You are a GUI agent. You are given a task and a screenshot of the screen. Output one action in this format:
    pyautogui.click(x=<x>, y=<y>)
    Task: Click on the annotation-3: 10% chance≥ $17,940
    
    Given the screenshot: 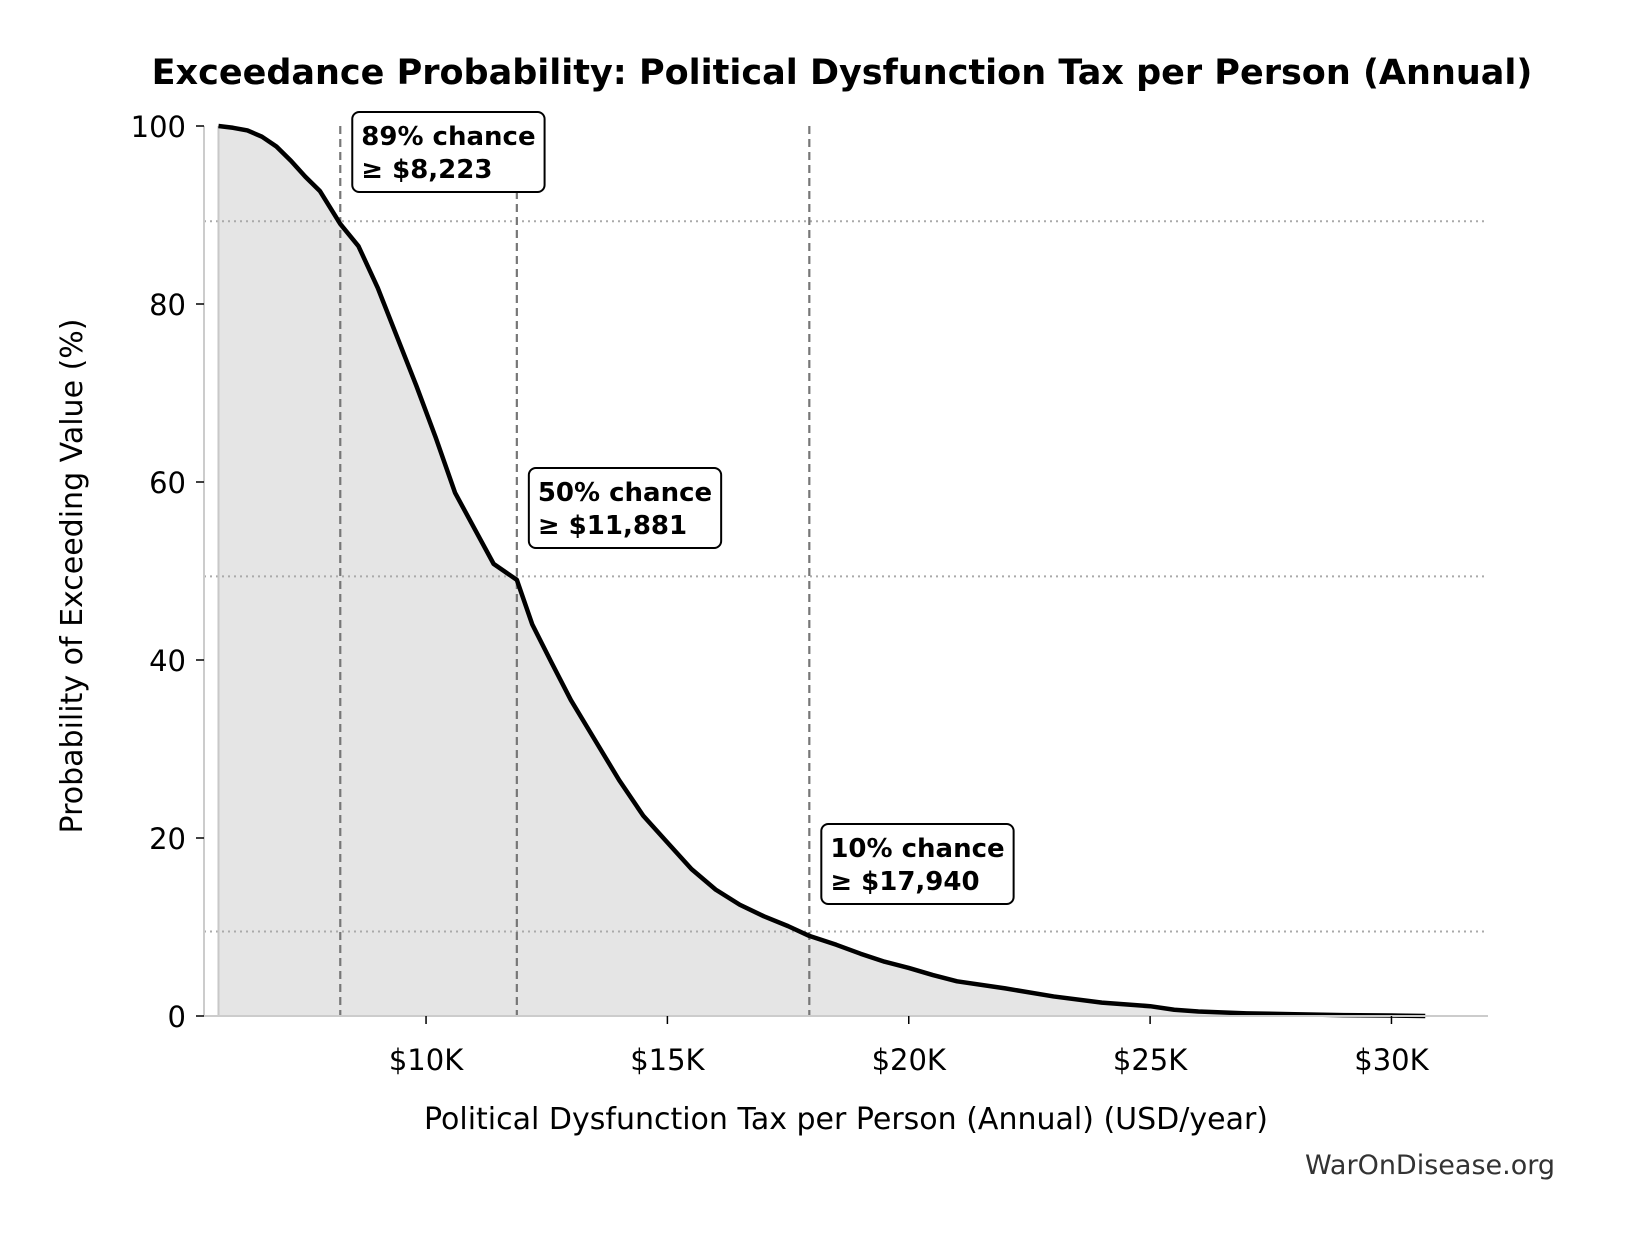 What is the action you would take?
    pyautogui.click(x=917, y=864)
    